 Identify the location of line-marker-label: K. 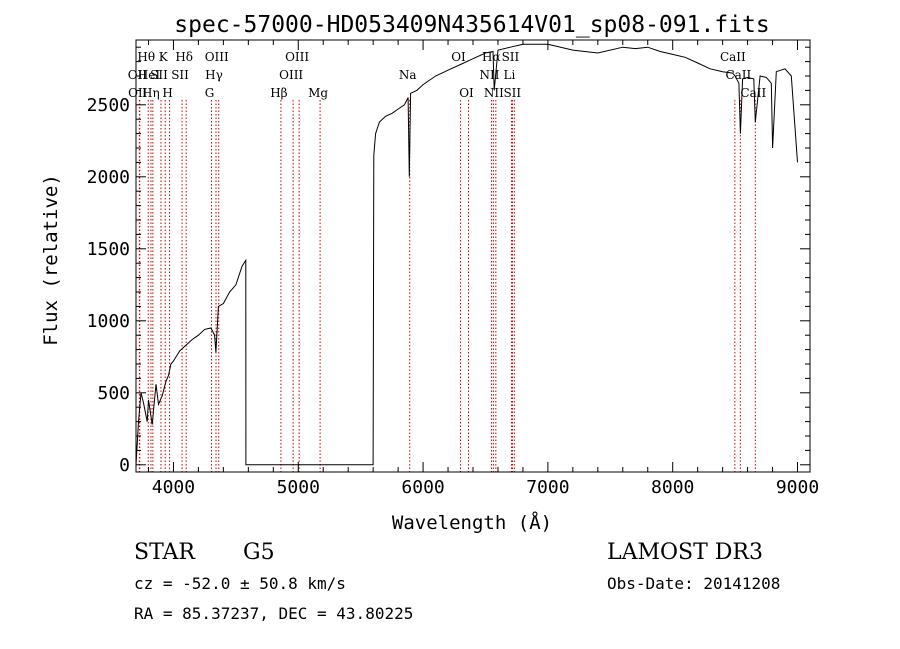
(164, 57).